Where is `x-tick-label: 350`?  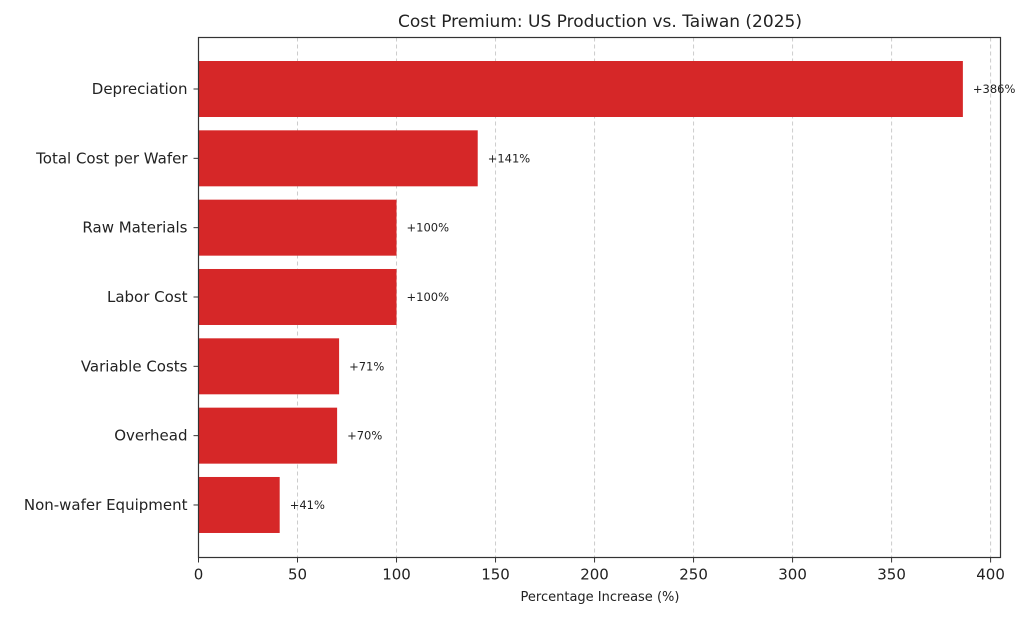
x-tick-label: 350 is located at coordinates (891, 575).